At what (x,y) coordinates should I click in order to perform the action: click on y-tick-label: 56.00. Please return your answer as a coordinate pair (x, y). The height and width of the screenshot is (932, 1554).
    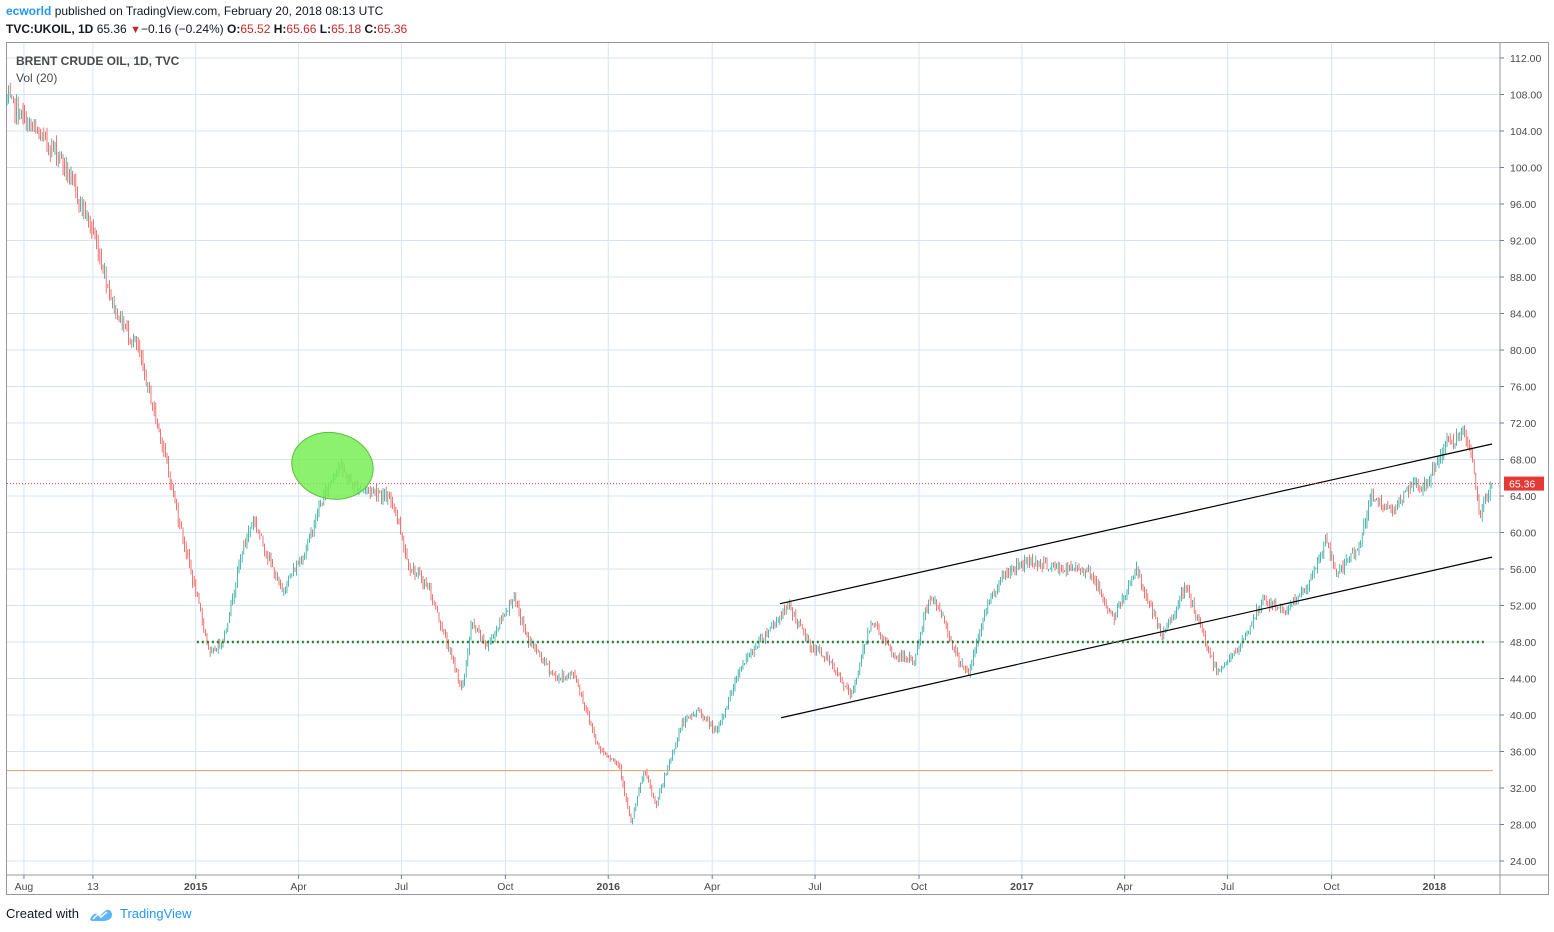
    Looking at the image, I should click on (1523, 570).